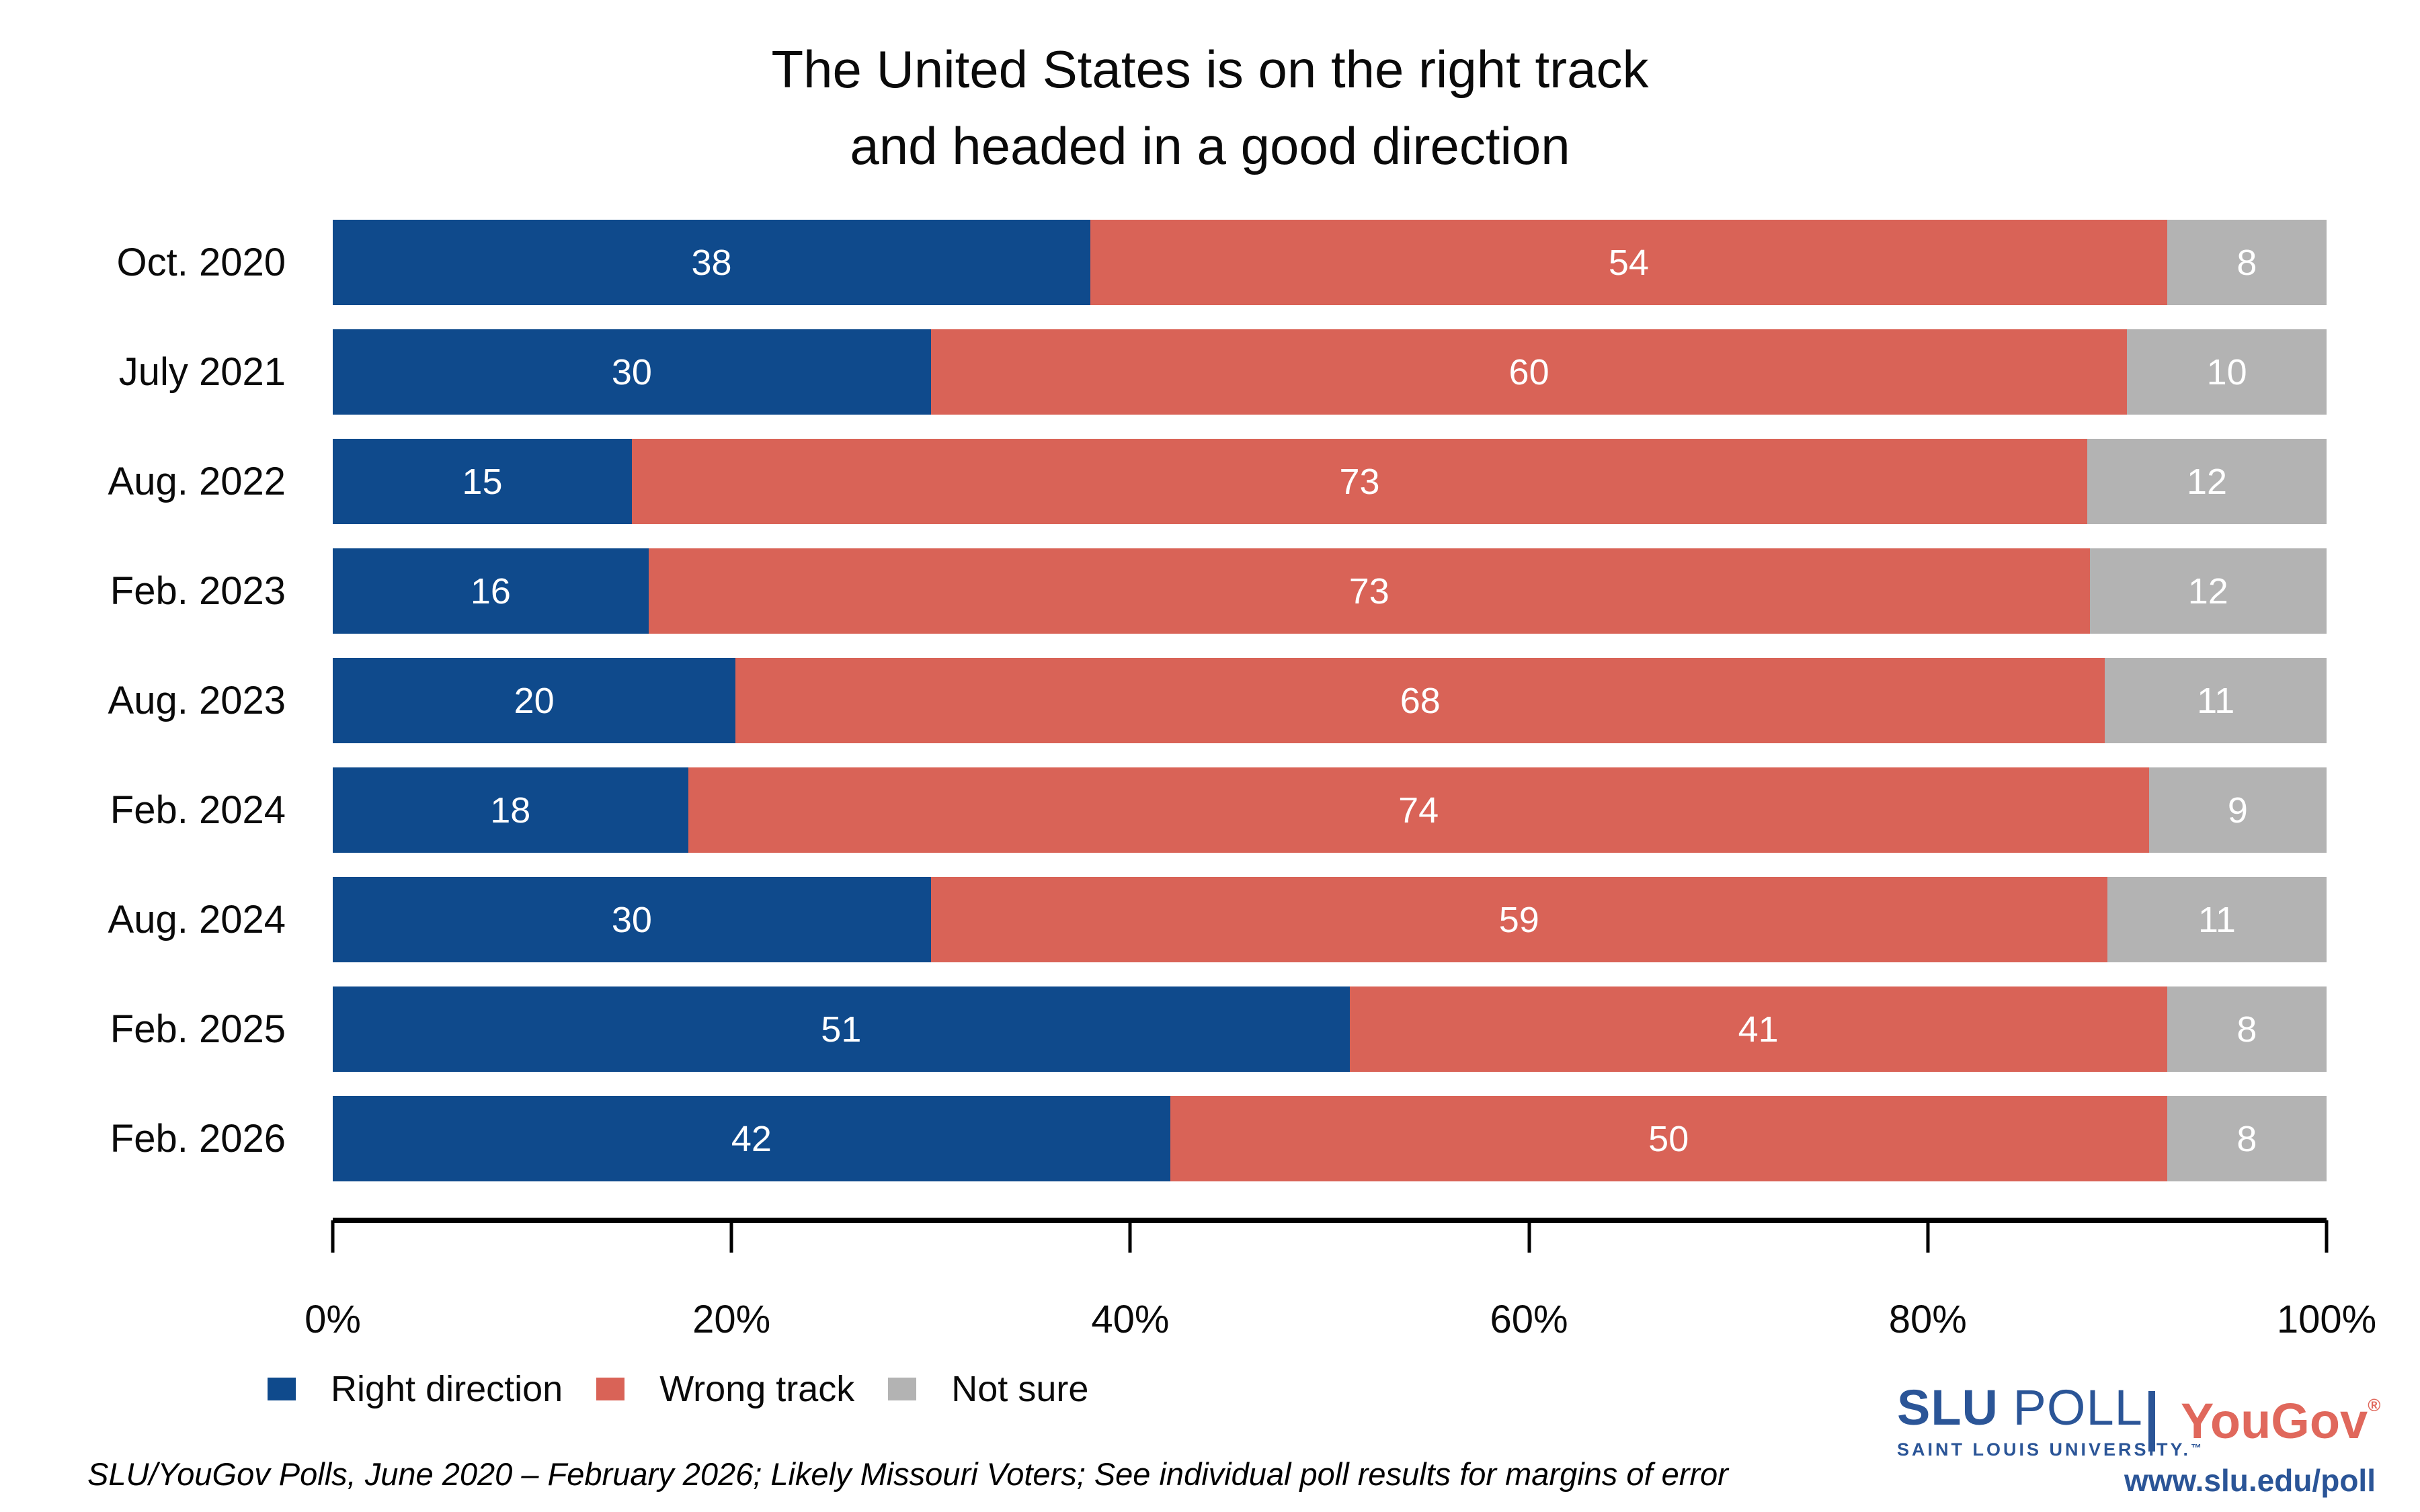  What do you see at coordinates (2250, 1480) in the screenshot?
I see `slu-poll-url: www.slu.edu/poll` at bounding box center [2250, 1480].